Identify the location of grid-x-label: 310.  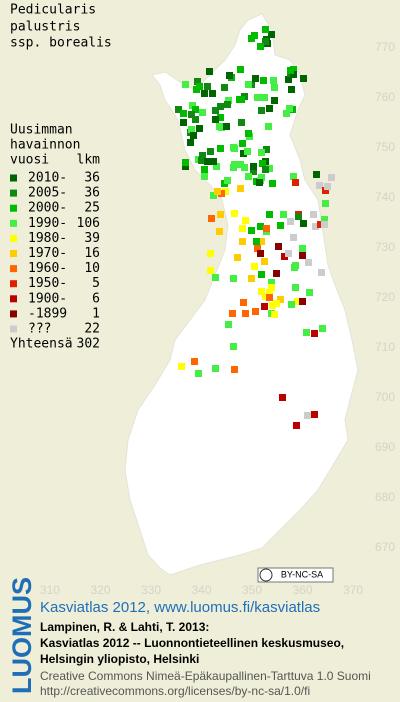
(50, 590).